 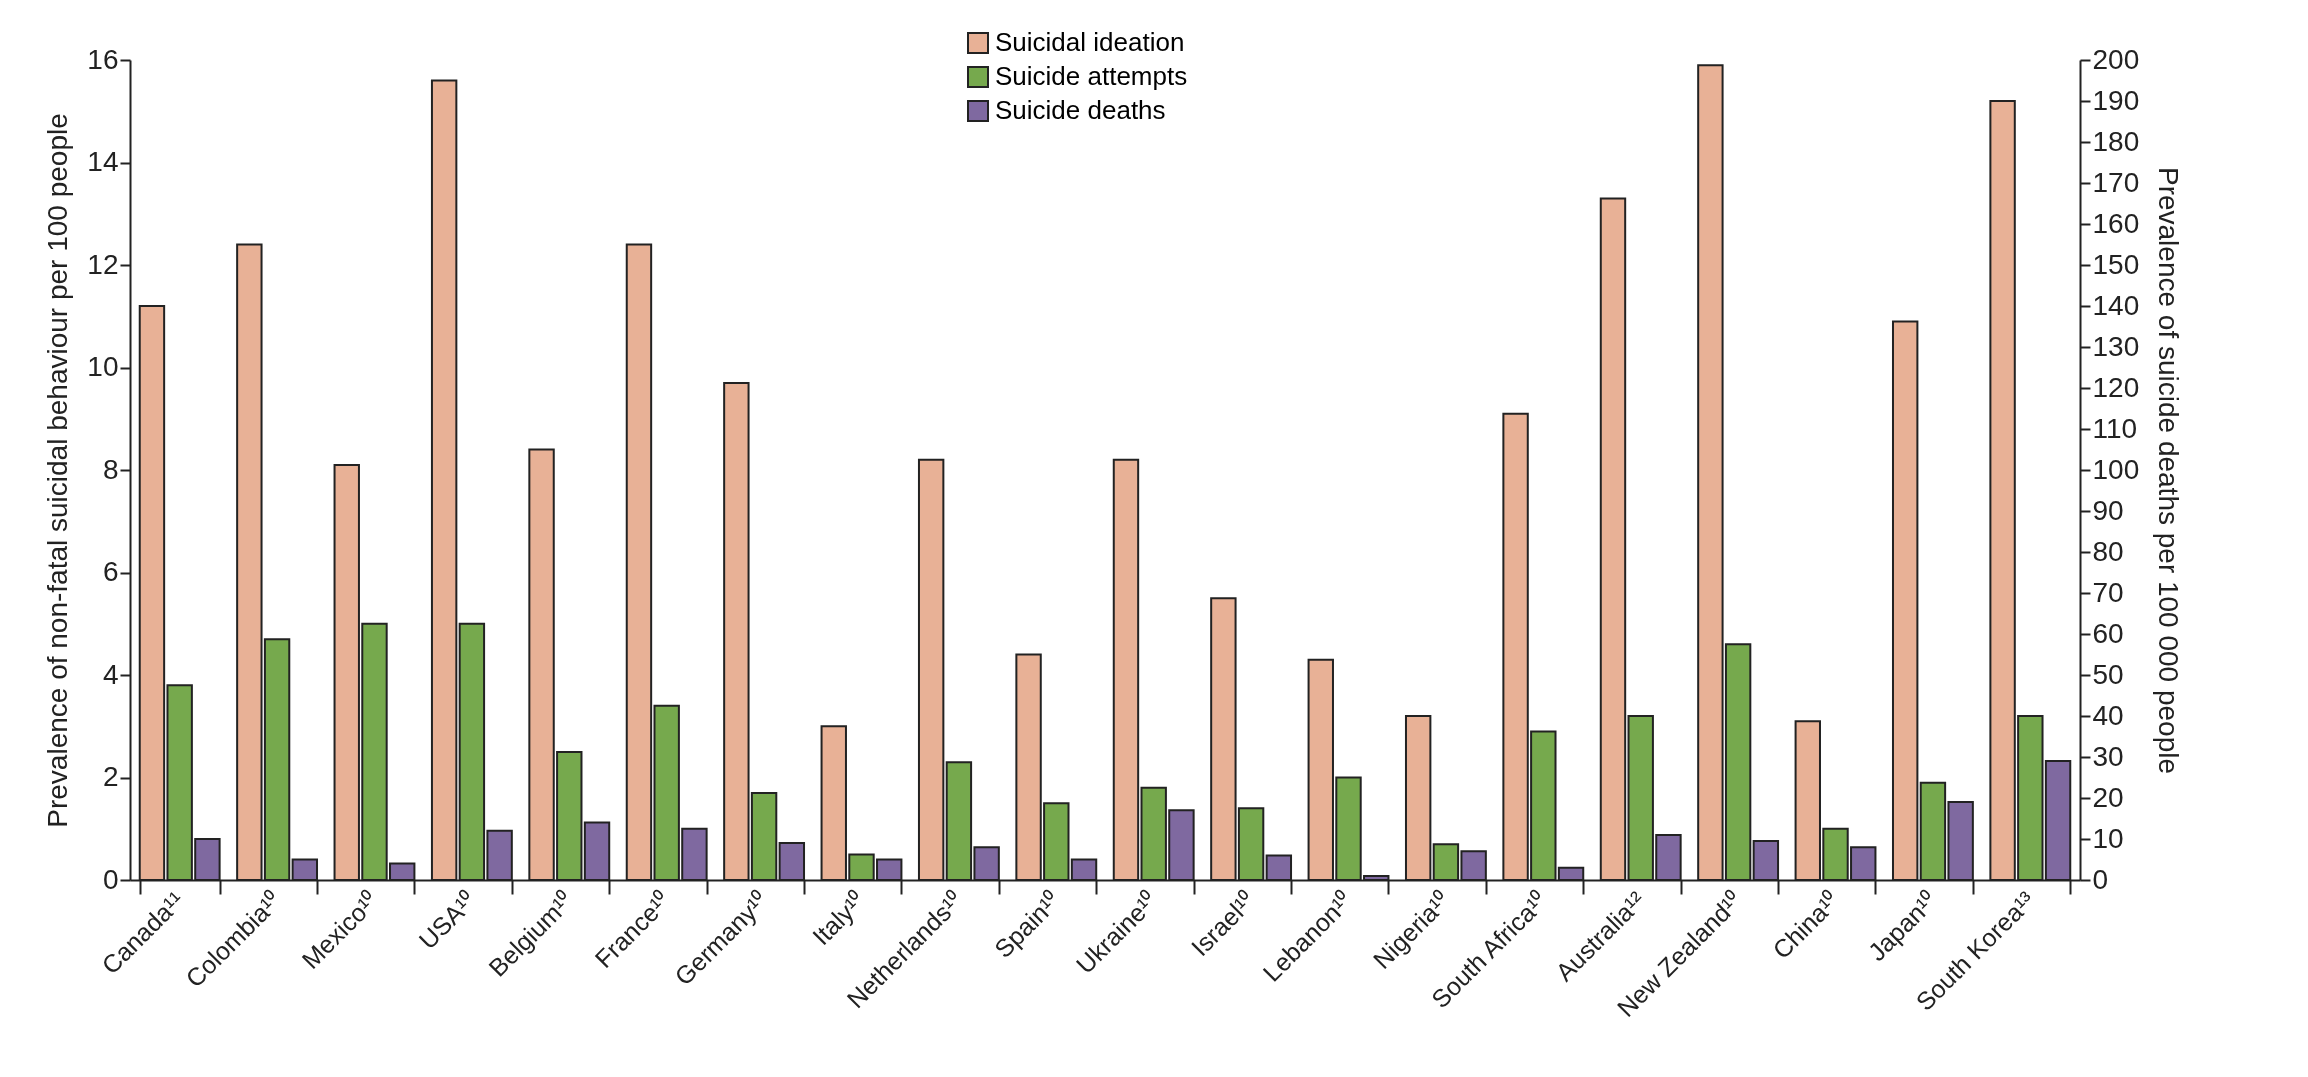 What do you see at coordinates (2116, 59) in the screenshot?
I see `y2-tick-label: 200` at bounding box center [2116, 59].